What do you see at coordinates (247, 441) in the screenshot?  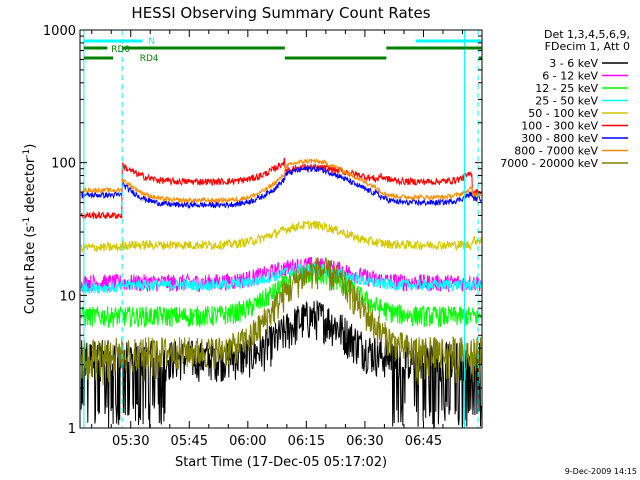 I see `x-tick-label: 06:00` at bounding box center [247, 441].